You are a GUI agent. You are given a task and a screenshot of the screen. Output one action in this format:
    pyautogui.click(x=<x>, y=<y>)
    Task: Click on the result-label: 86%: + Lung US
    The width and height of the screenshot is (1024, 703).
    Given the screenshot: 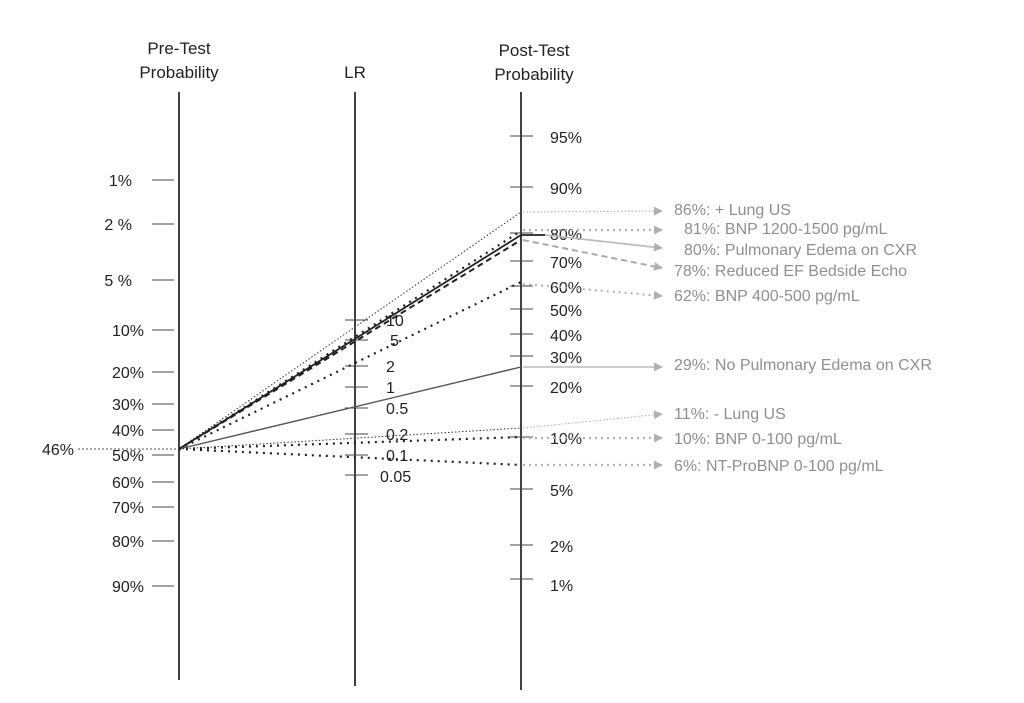 What is the action you would take?
    pyautogui.click(x=732, y=210)
    